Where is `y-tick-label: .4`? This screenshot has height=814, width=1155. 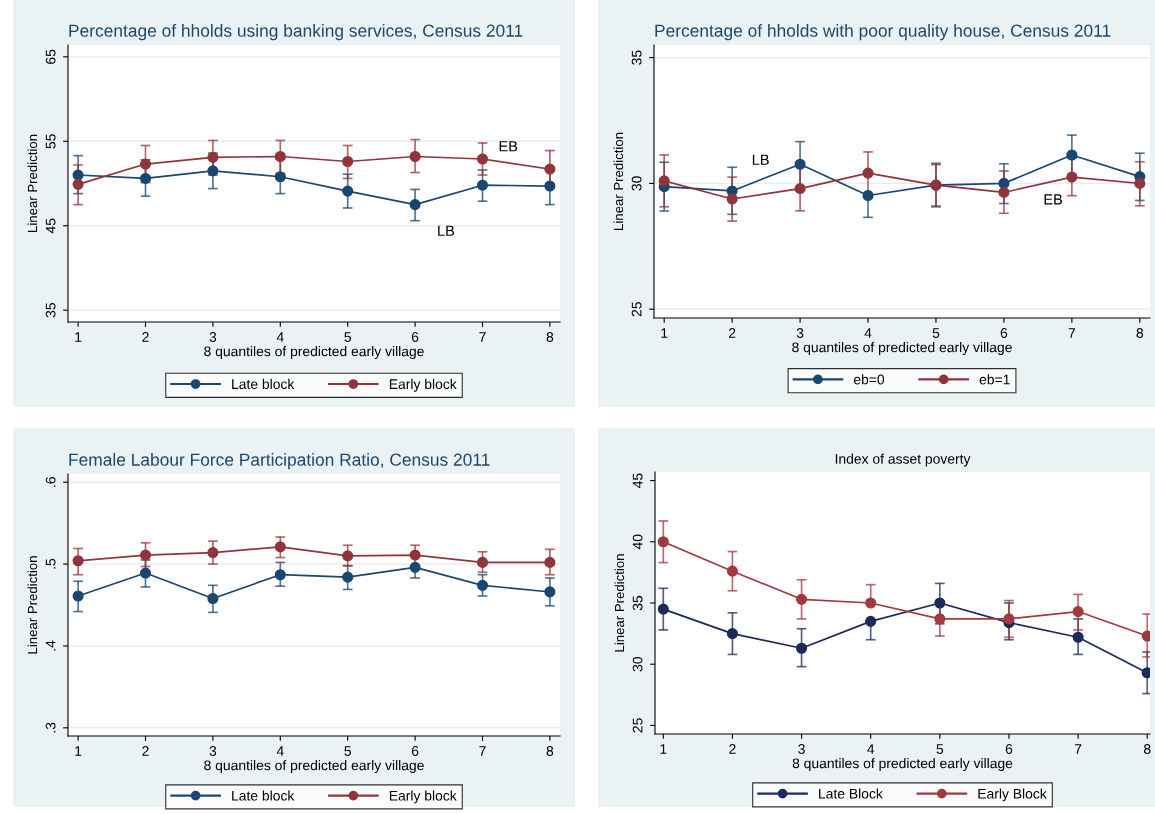
y-tick-label: .4 is located at coordinates (50, 645).